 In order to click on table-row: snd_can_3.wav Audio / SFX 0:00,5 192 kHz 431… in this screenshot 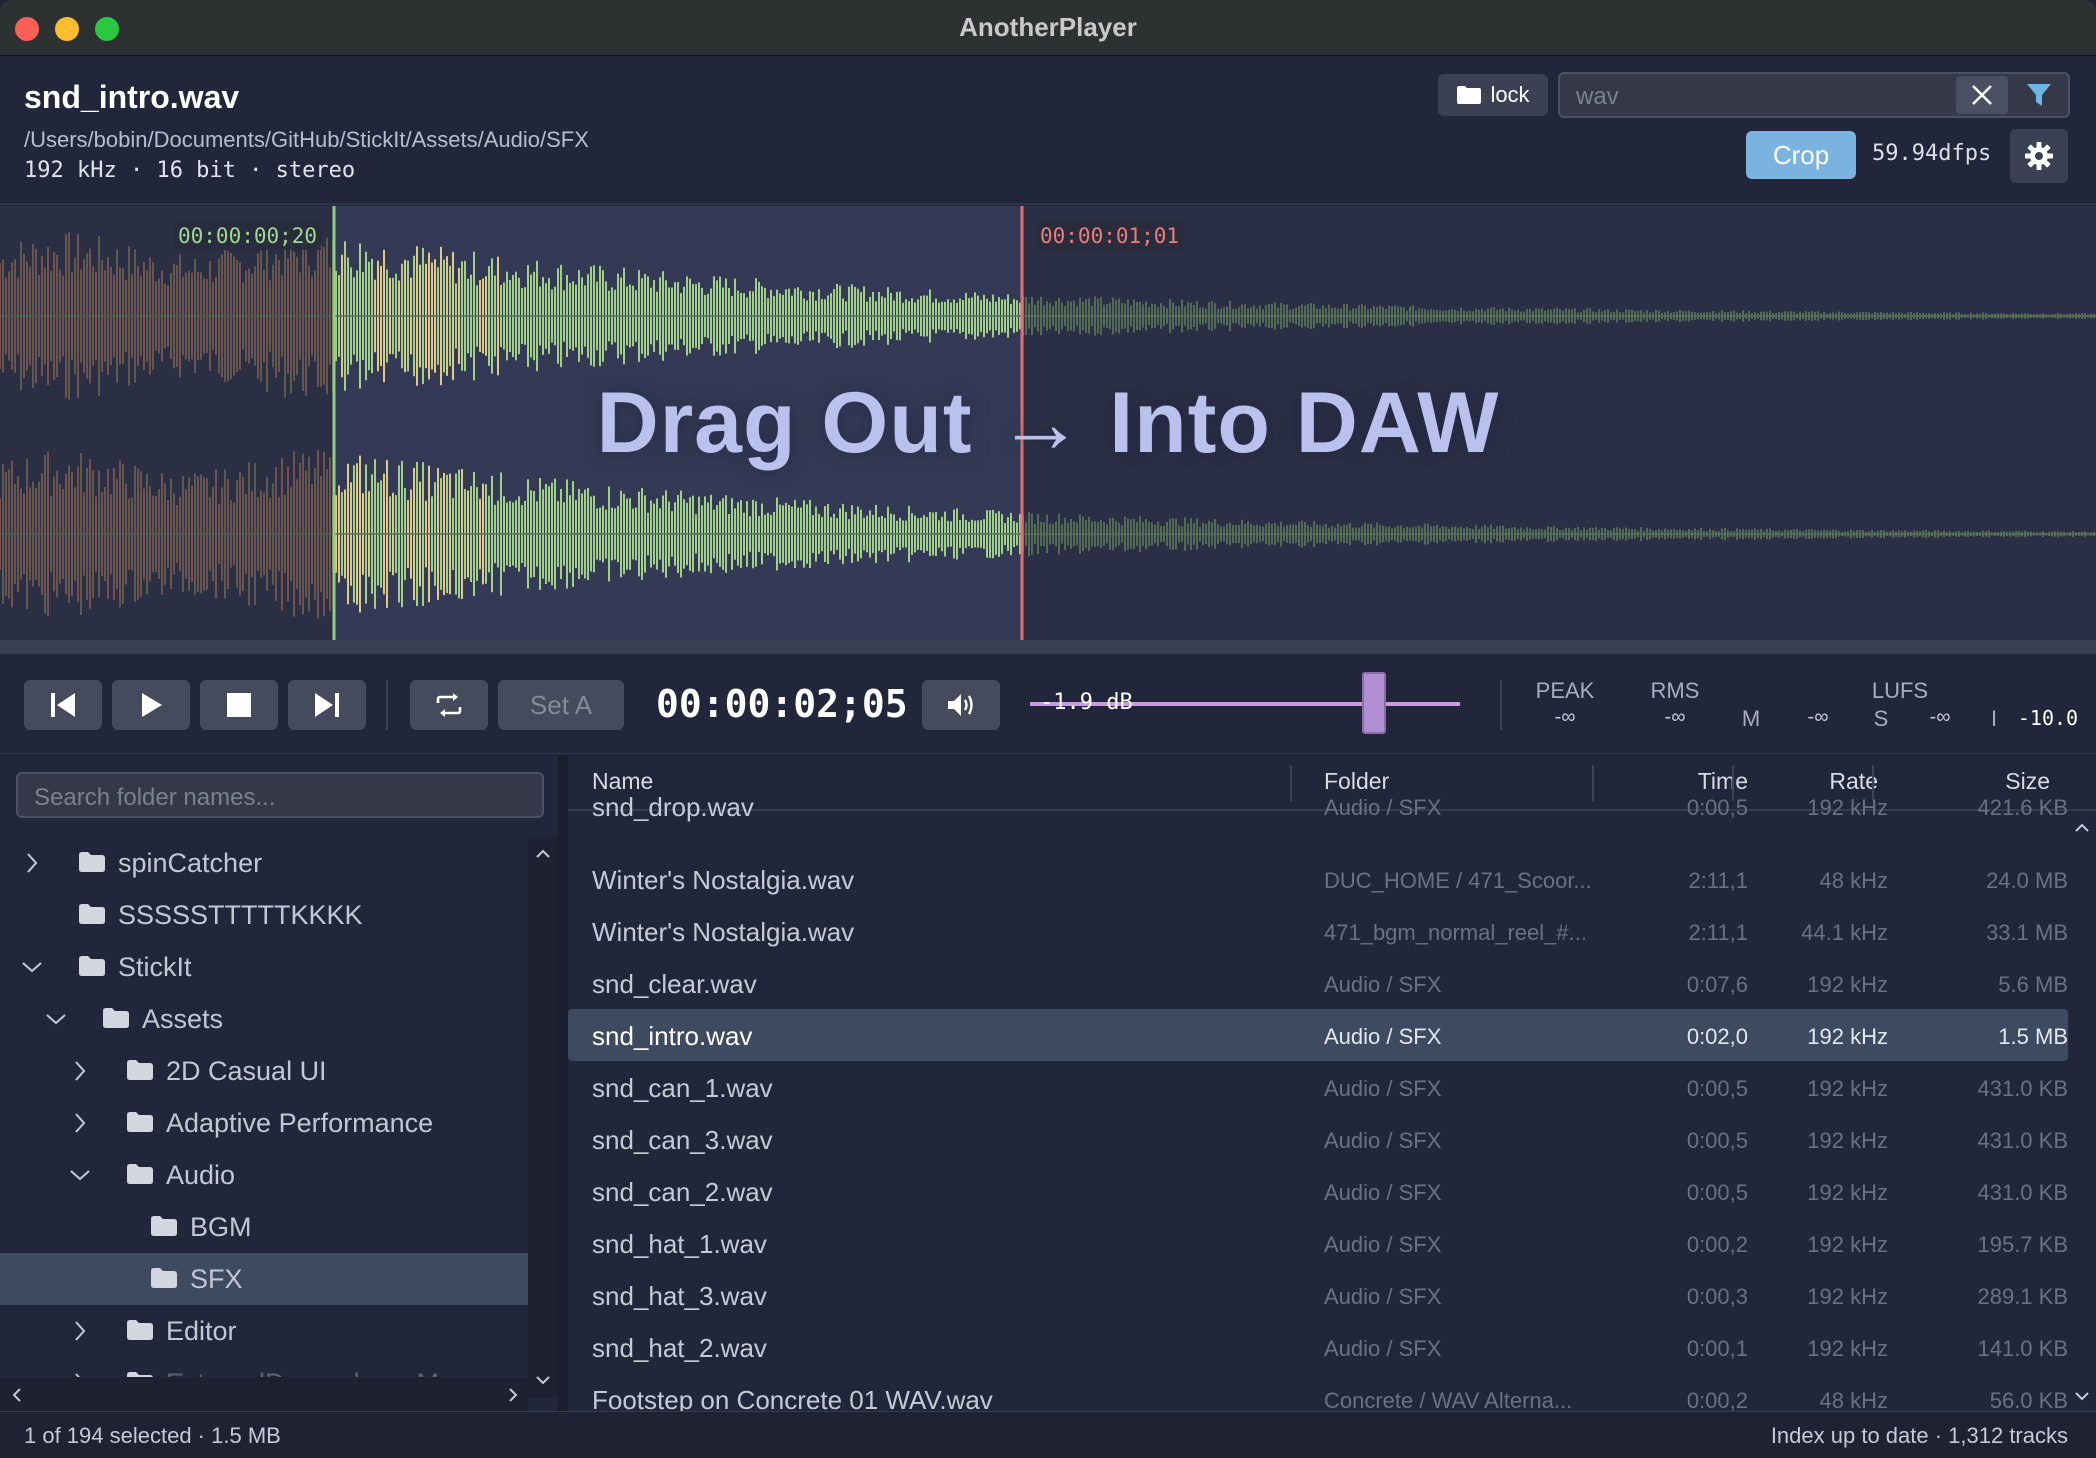, I will do `click(1318, 1139)`.